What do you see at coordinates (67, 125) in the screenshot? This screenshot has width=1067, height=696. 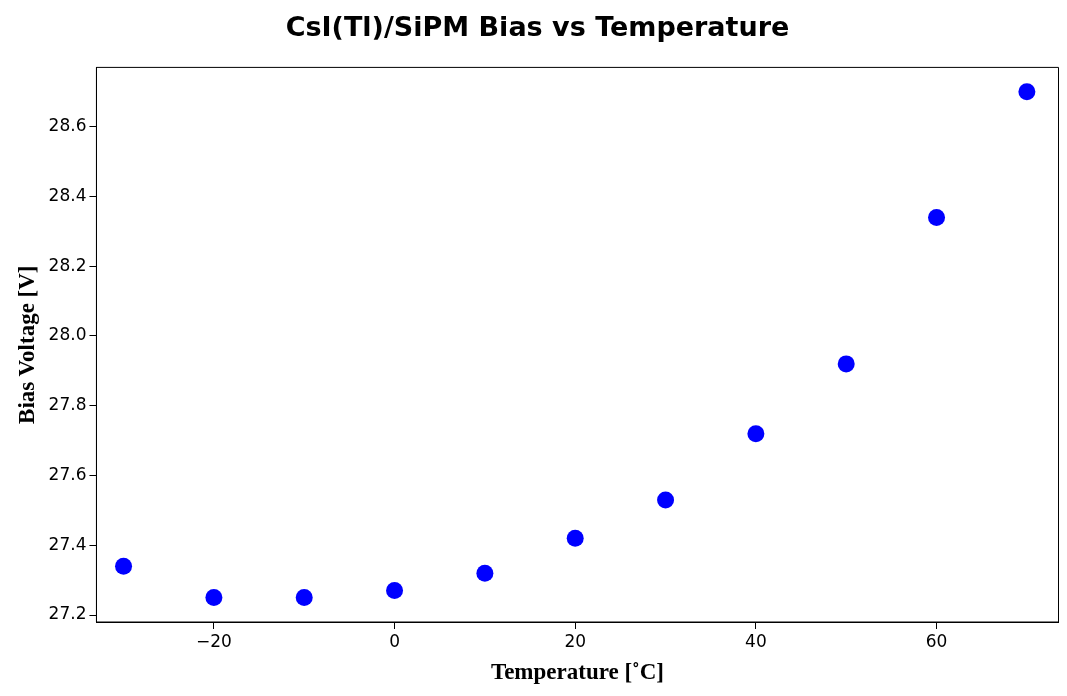 I see `y-tick-label: 28.6` at bounding box center [67, 125].